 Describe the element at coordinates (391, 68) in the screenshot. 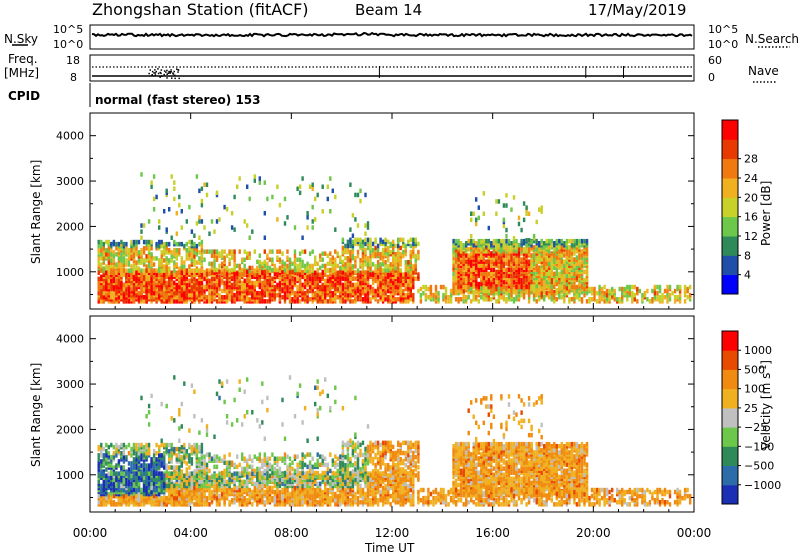

I see `frequency-panel: Freq. [MHz] 18 8 60 0 Nave` at that location.